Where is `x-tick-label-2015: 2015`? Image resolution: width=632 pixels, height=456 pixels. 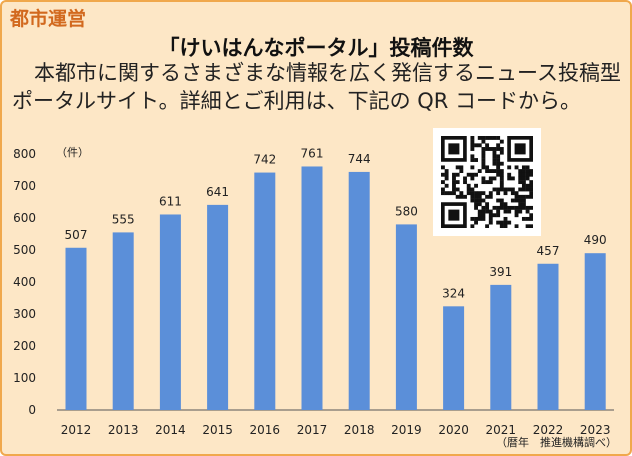 x-tick-label-2015: 2015 is located at coordinates (217, 430).